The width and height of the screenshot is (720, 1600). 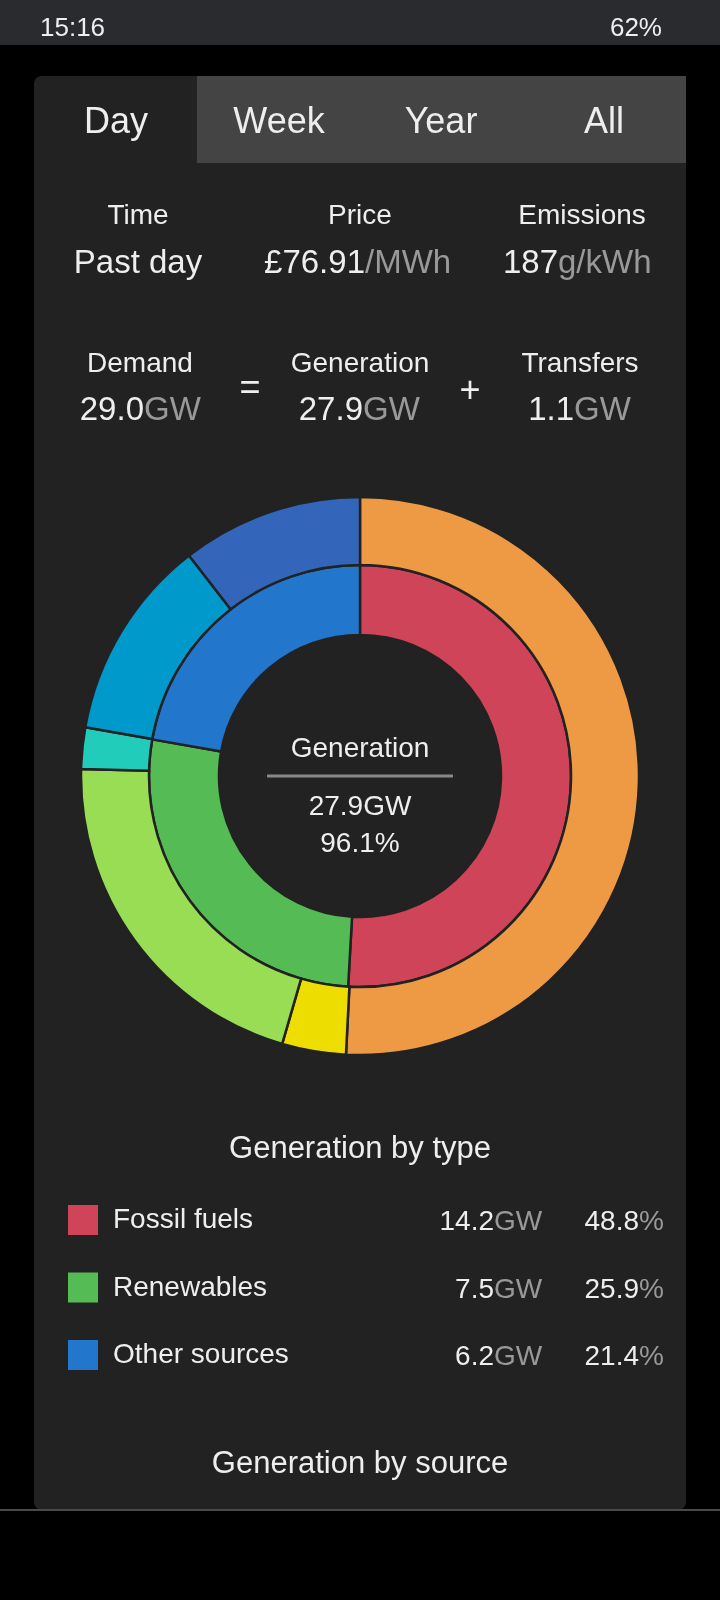 What do you see at coordinates (138, 214) in the screenshot?
I see `text: Time` at bounding box center [138, 214].